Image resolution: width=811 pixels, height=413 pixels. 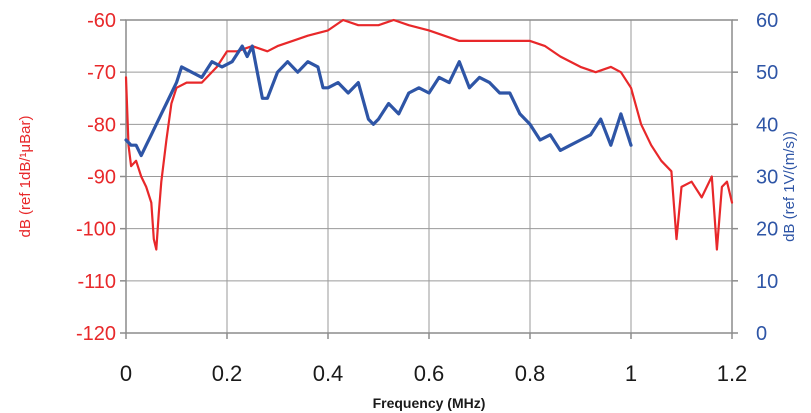 I want to click on tick-label-right: 60, so click(x=767, y=21).